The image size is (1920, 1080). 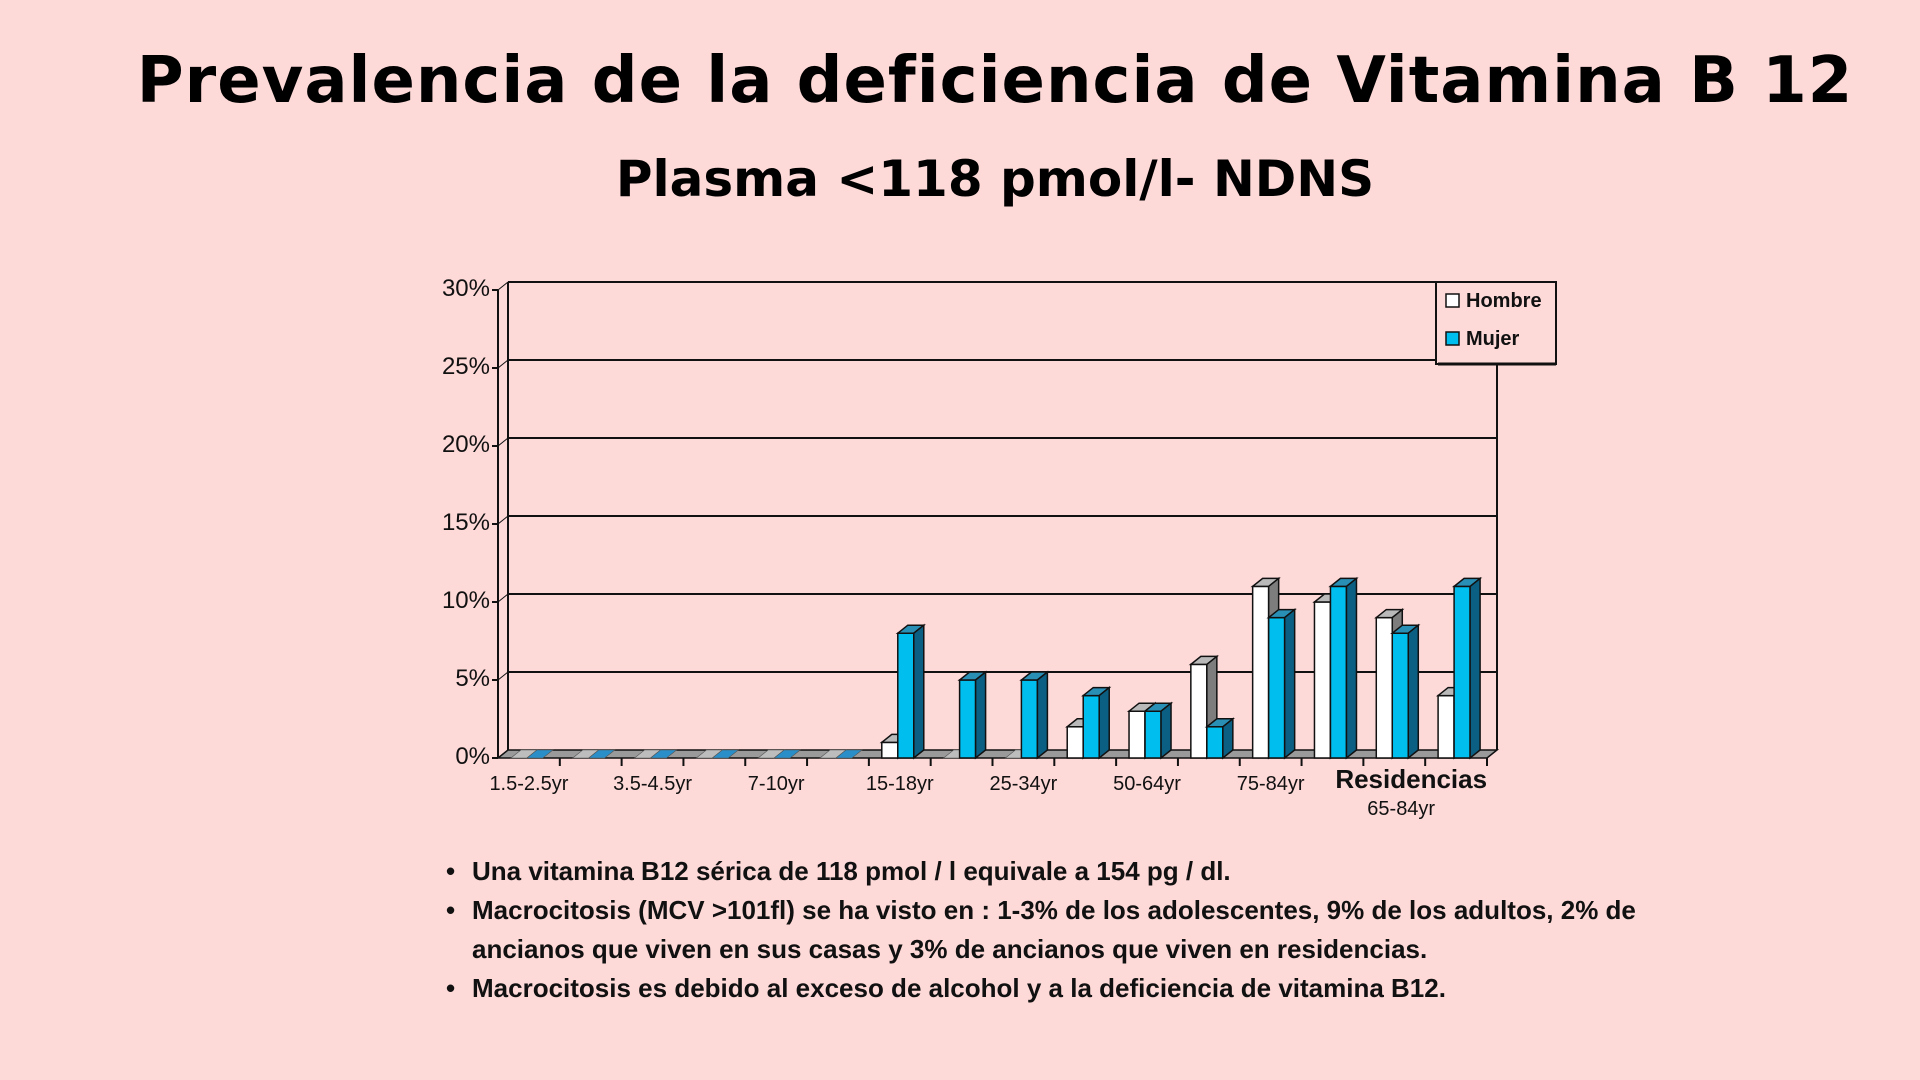 I want to click on x-tick-label: 15-18yr, so click(x=900, y=784).